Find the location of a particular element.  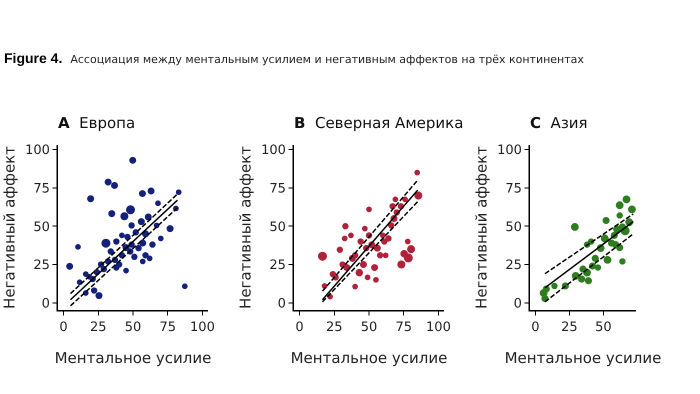

caption: Figure 4. is located at coordinates (33, 58).